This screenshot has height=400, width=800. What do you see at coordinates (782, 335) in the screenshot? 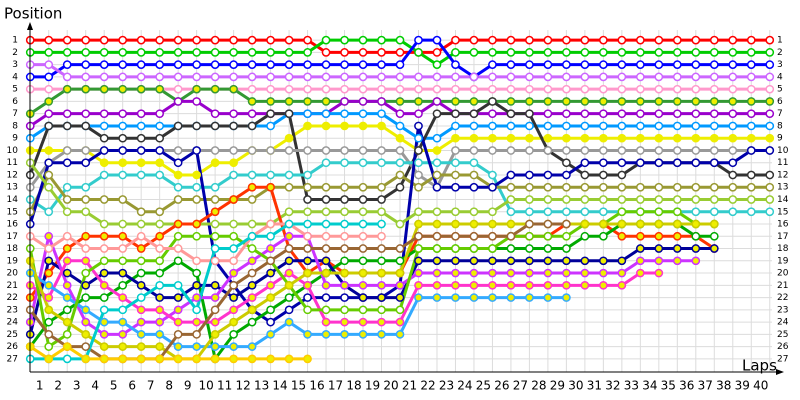
I see `y-tick-label-right: 25` at bounding box center [782, 335].